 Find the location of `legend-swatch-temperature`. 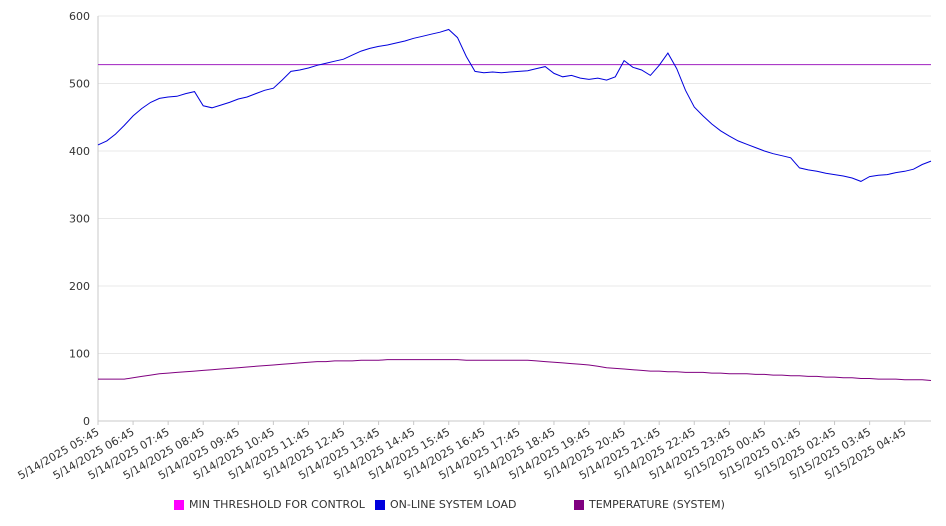

legend-swatch-temperature is located at coordinates (579, 504).